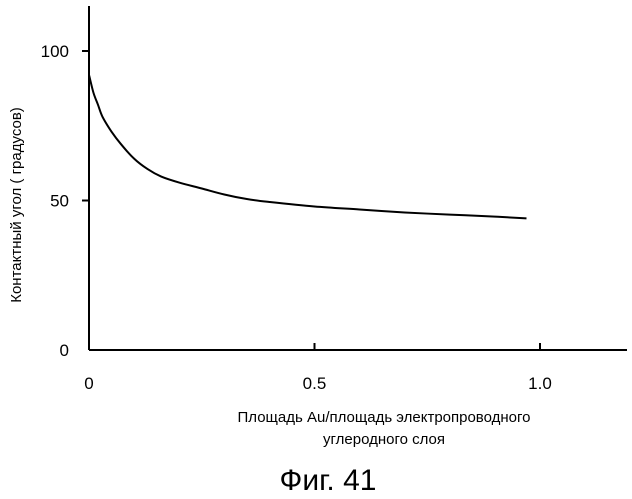 The height and width of the screenshot is (499, 632). I want to click on x-tick-label: 1.0, so click(540, 383).